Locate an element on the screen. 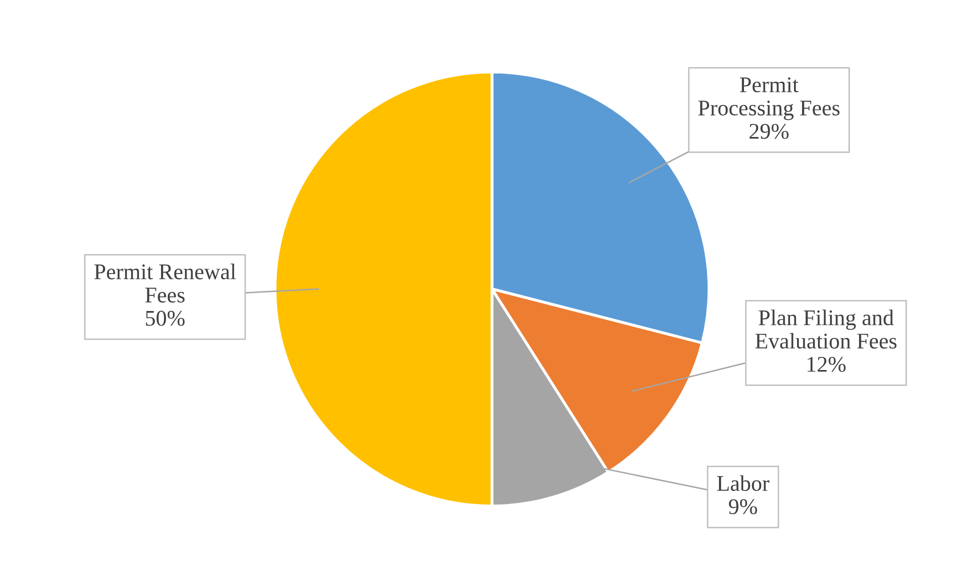  slice-label: Permit Renewal Fees is located at coordinates (165, 283).